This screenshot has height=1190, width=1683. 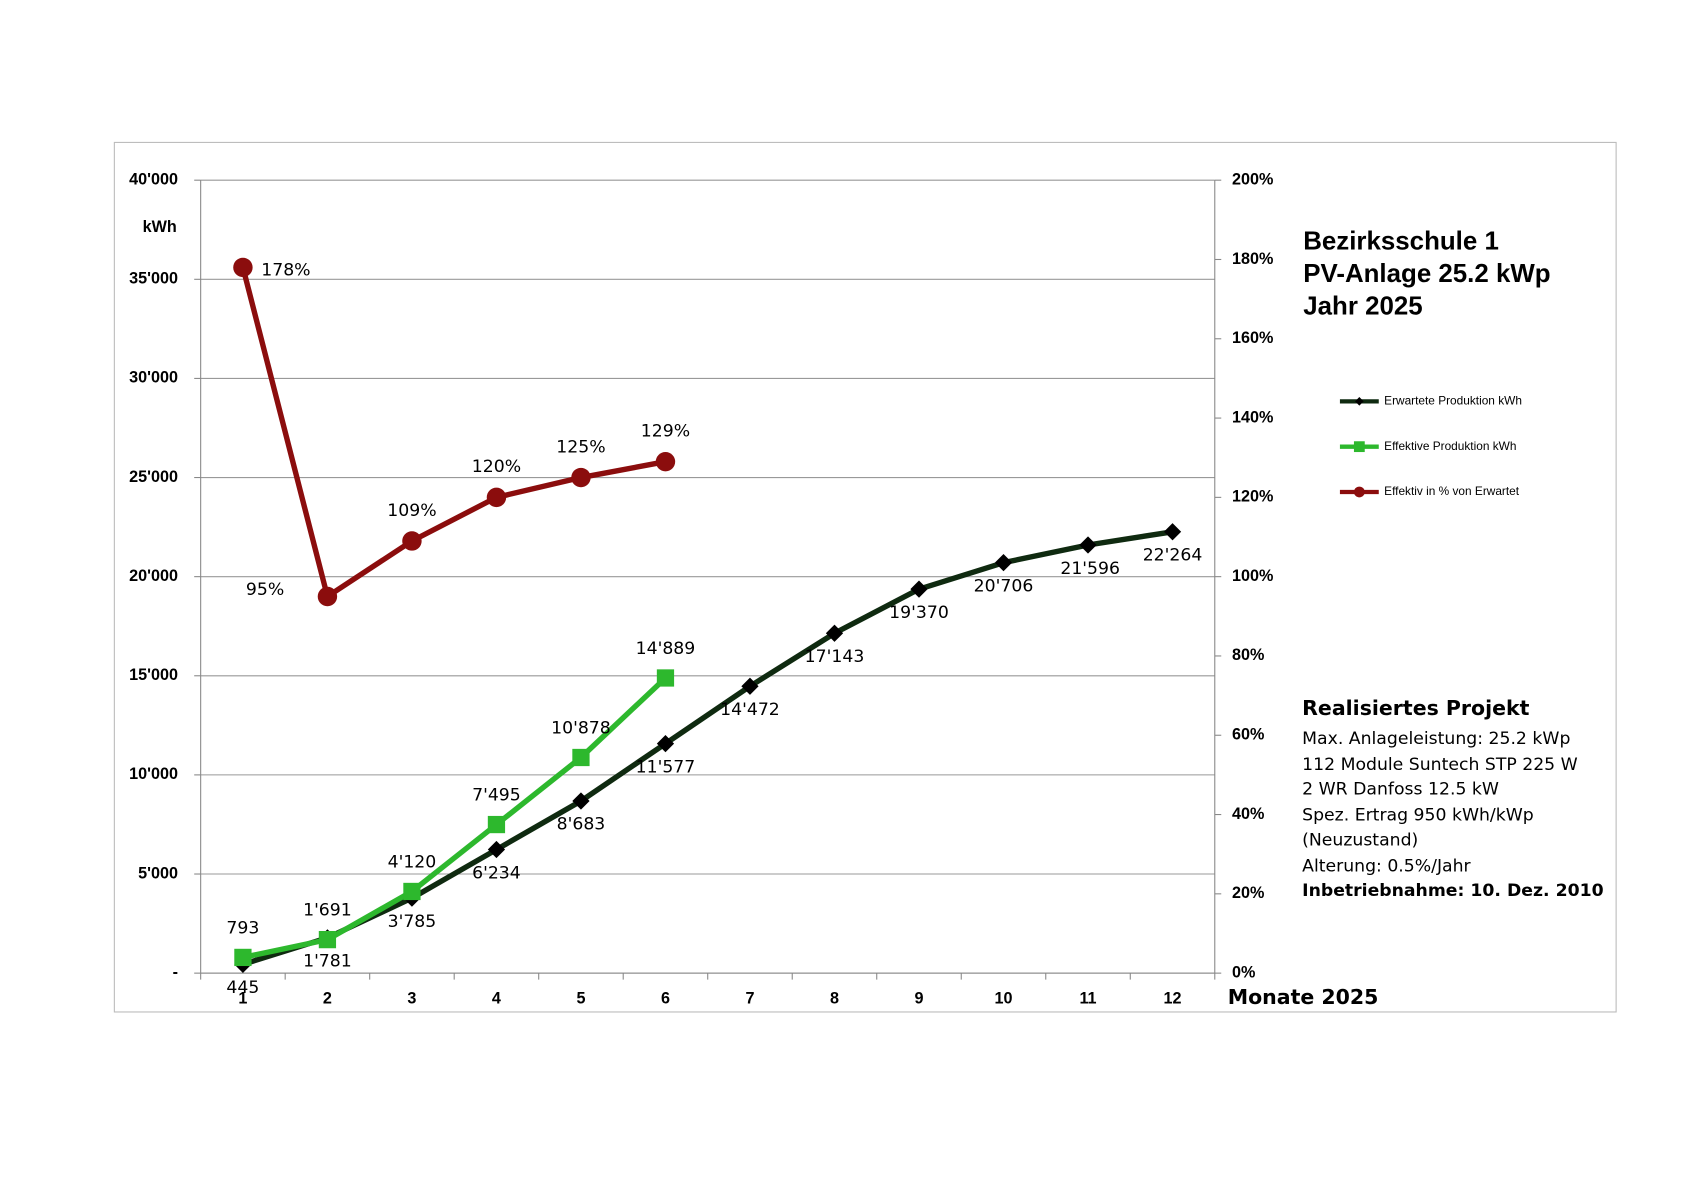 What do you see at coordinates (1248, 893) in the screenshot?
I see `y2-tick-label: 20%` at bounding box center [1248, 893].